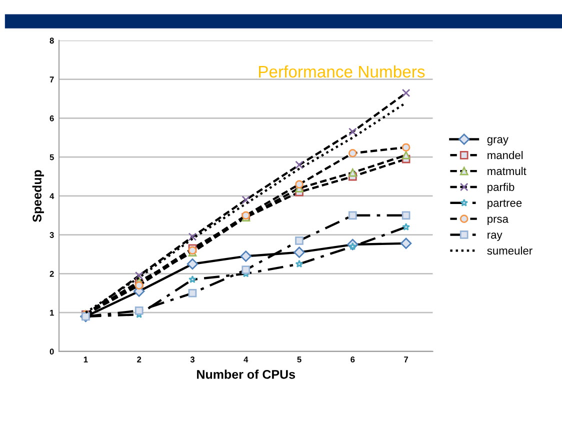 The width and height of the screenshot is (562, 426). What do you see at coordinates (52, 118) in the screenshot?
I see `y-tick-label: 6` at bounding box center [52, 118].